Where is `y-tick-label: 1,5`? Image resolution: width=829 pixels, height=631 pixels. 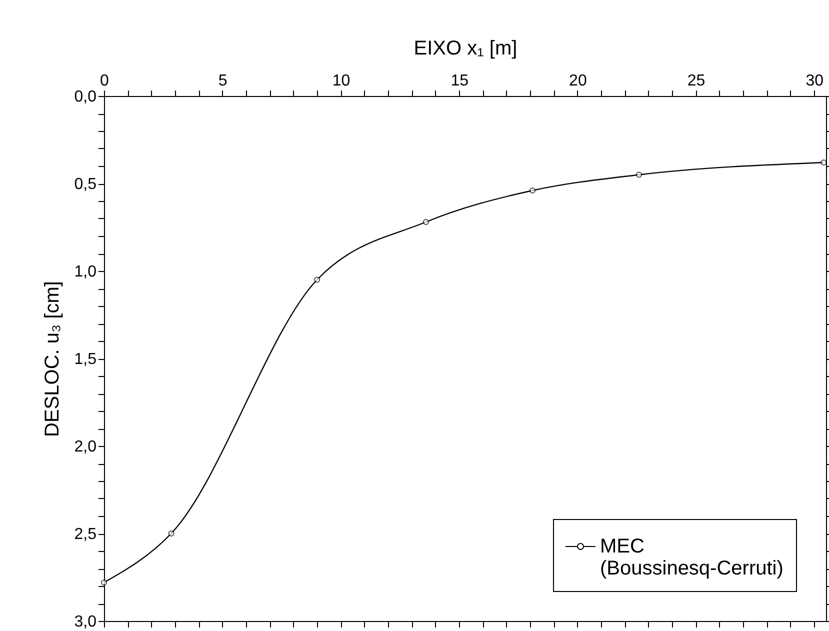
y-tick-label: 1,5 is located at coordinates (85, 359).